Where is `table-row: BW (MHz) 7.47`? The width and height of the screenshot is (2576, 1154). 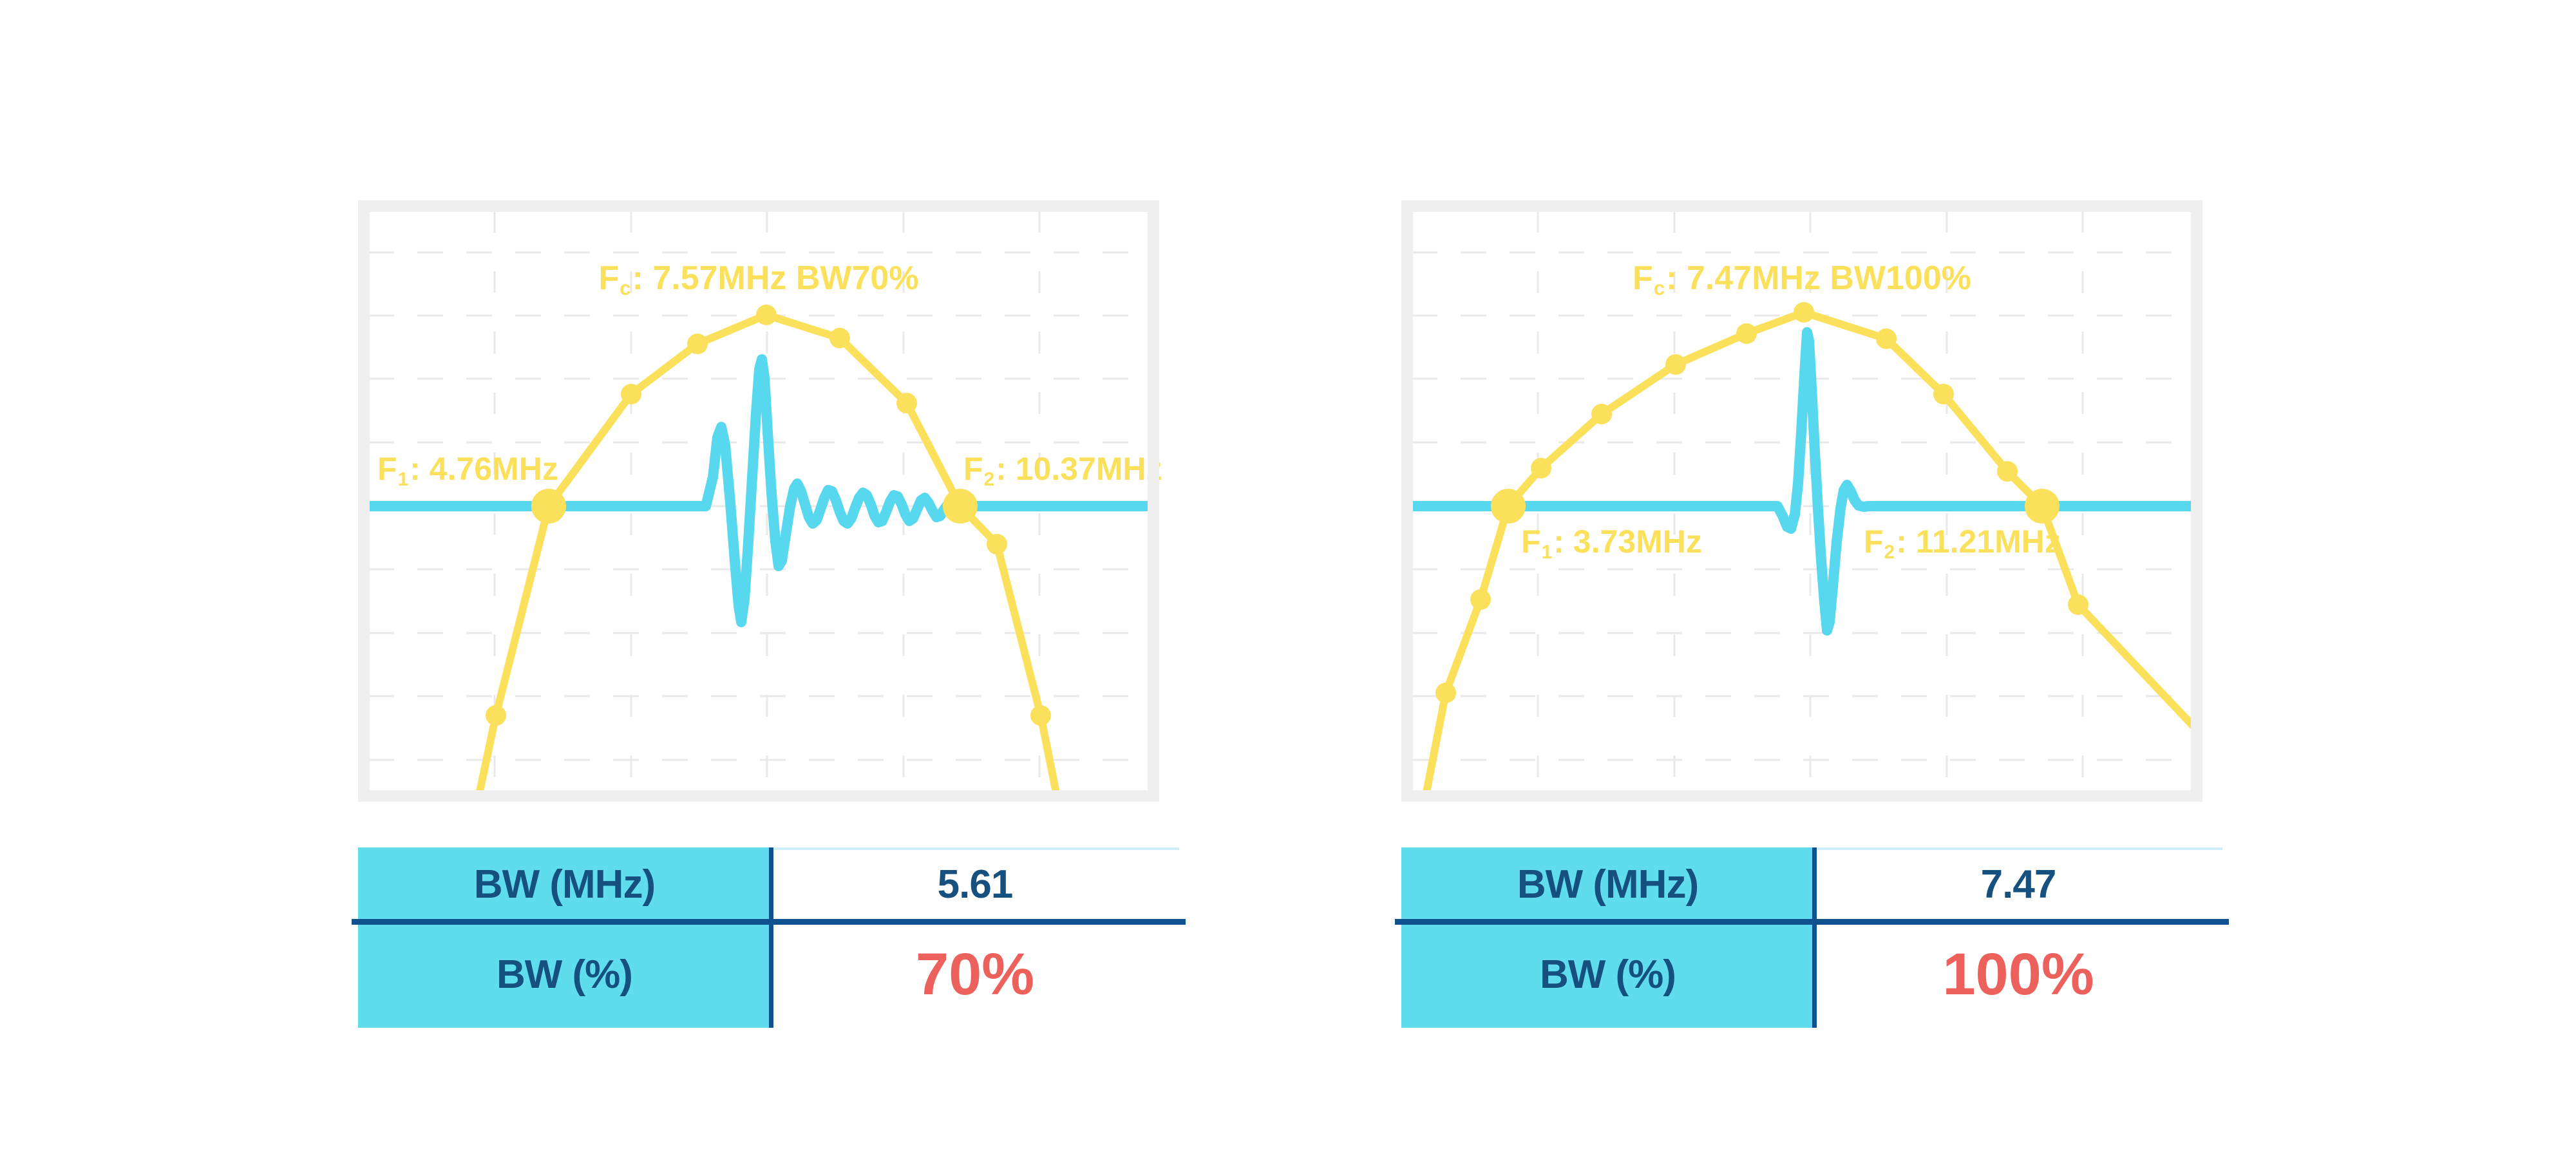
table-row: BW (MHz) 7.47 is located at coordinates (1812, 884).